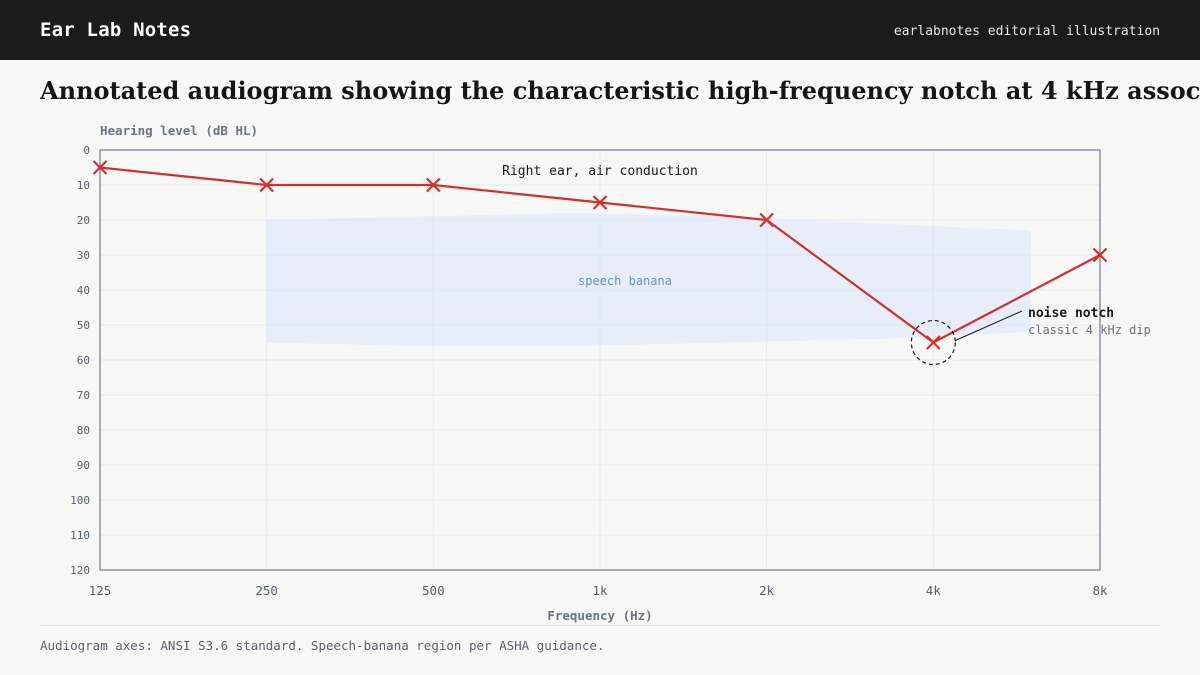 This screenshot has height=675, width=1200. Describe the element at coordinates (83, 360) in the screenshot. I see `y-tick-label: 60` at that location.